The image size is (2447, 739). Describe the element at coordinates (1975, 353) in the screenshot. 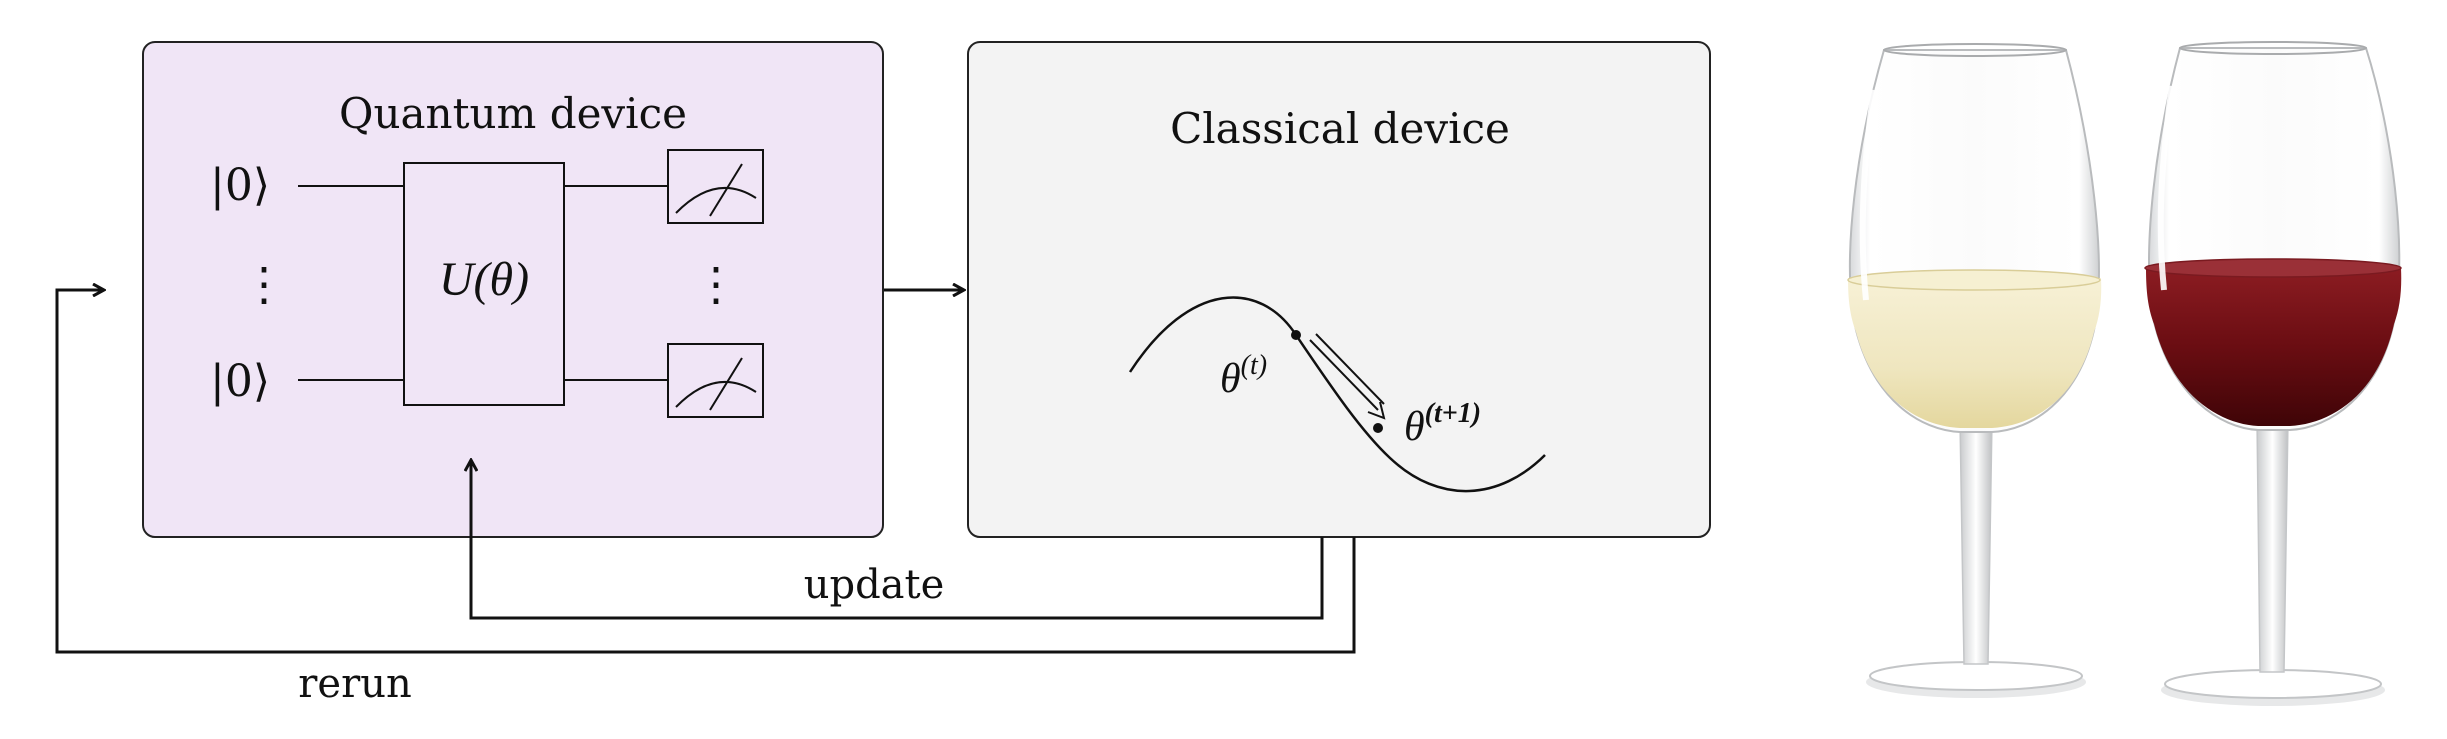

I see `white-wine-liquid` at that location.